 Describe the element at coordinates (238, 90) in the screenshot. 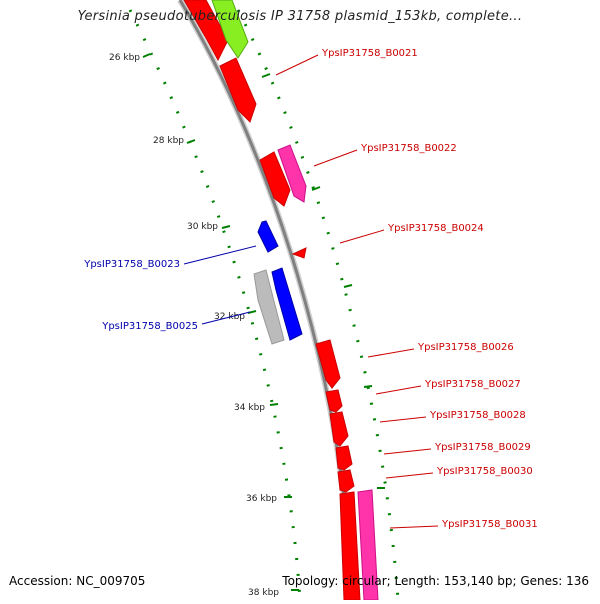

I see `gene-b0021` at that location.